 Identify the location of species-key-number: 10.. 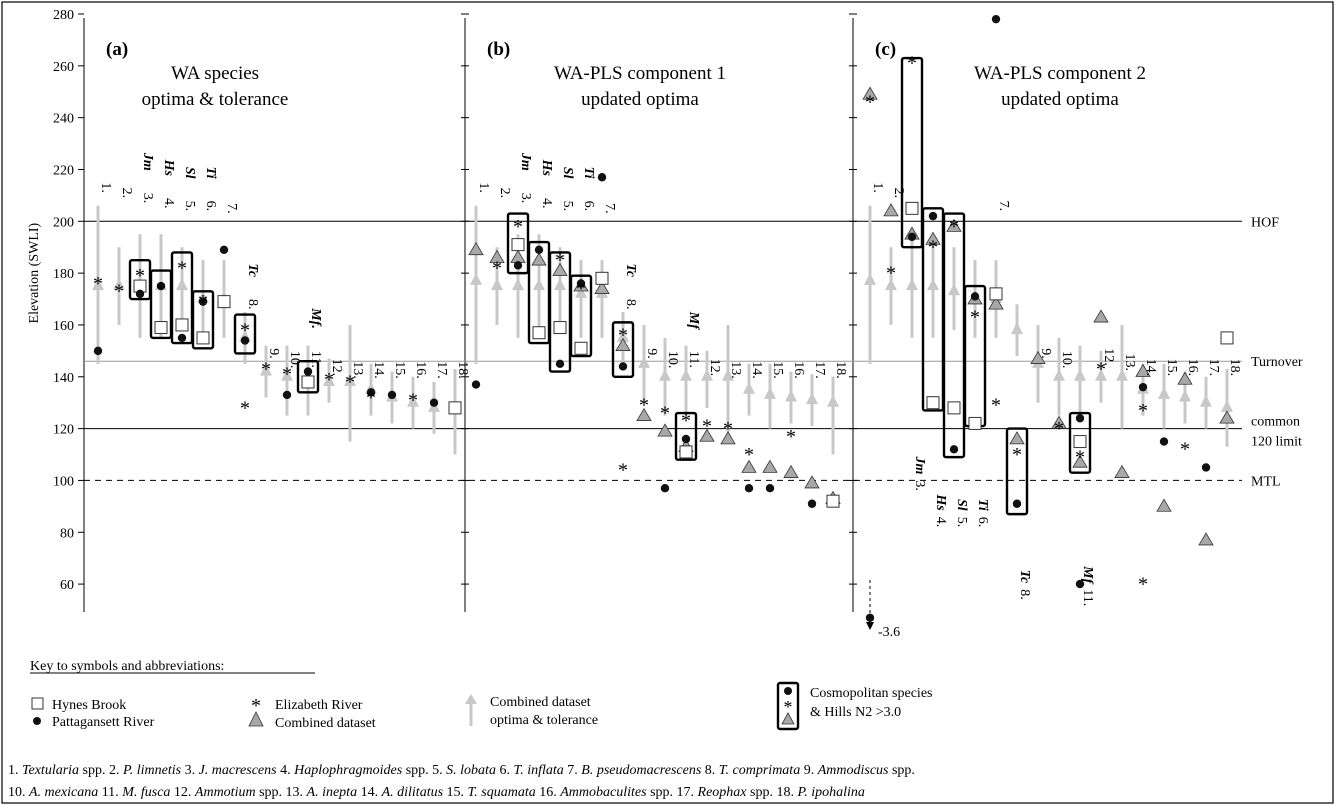
(18, 792).